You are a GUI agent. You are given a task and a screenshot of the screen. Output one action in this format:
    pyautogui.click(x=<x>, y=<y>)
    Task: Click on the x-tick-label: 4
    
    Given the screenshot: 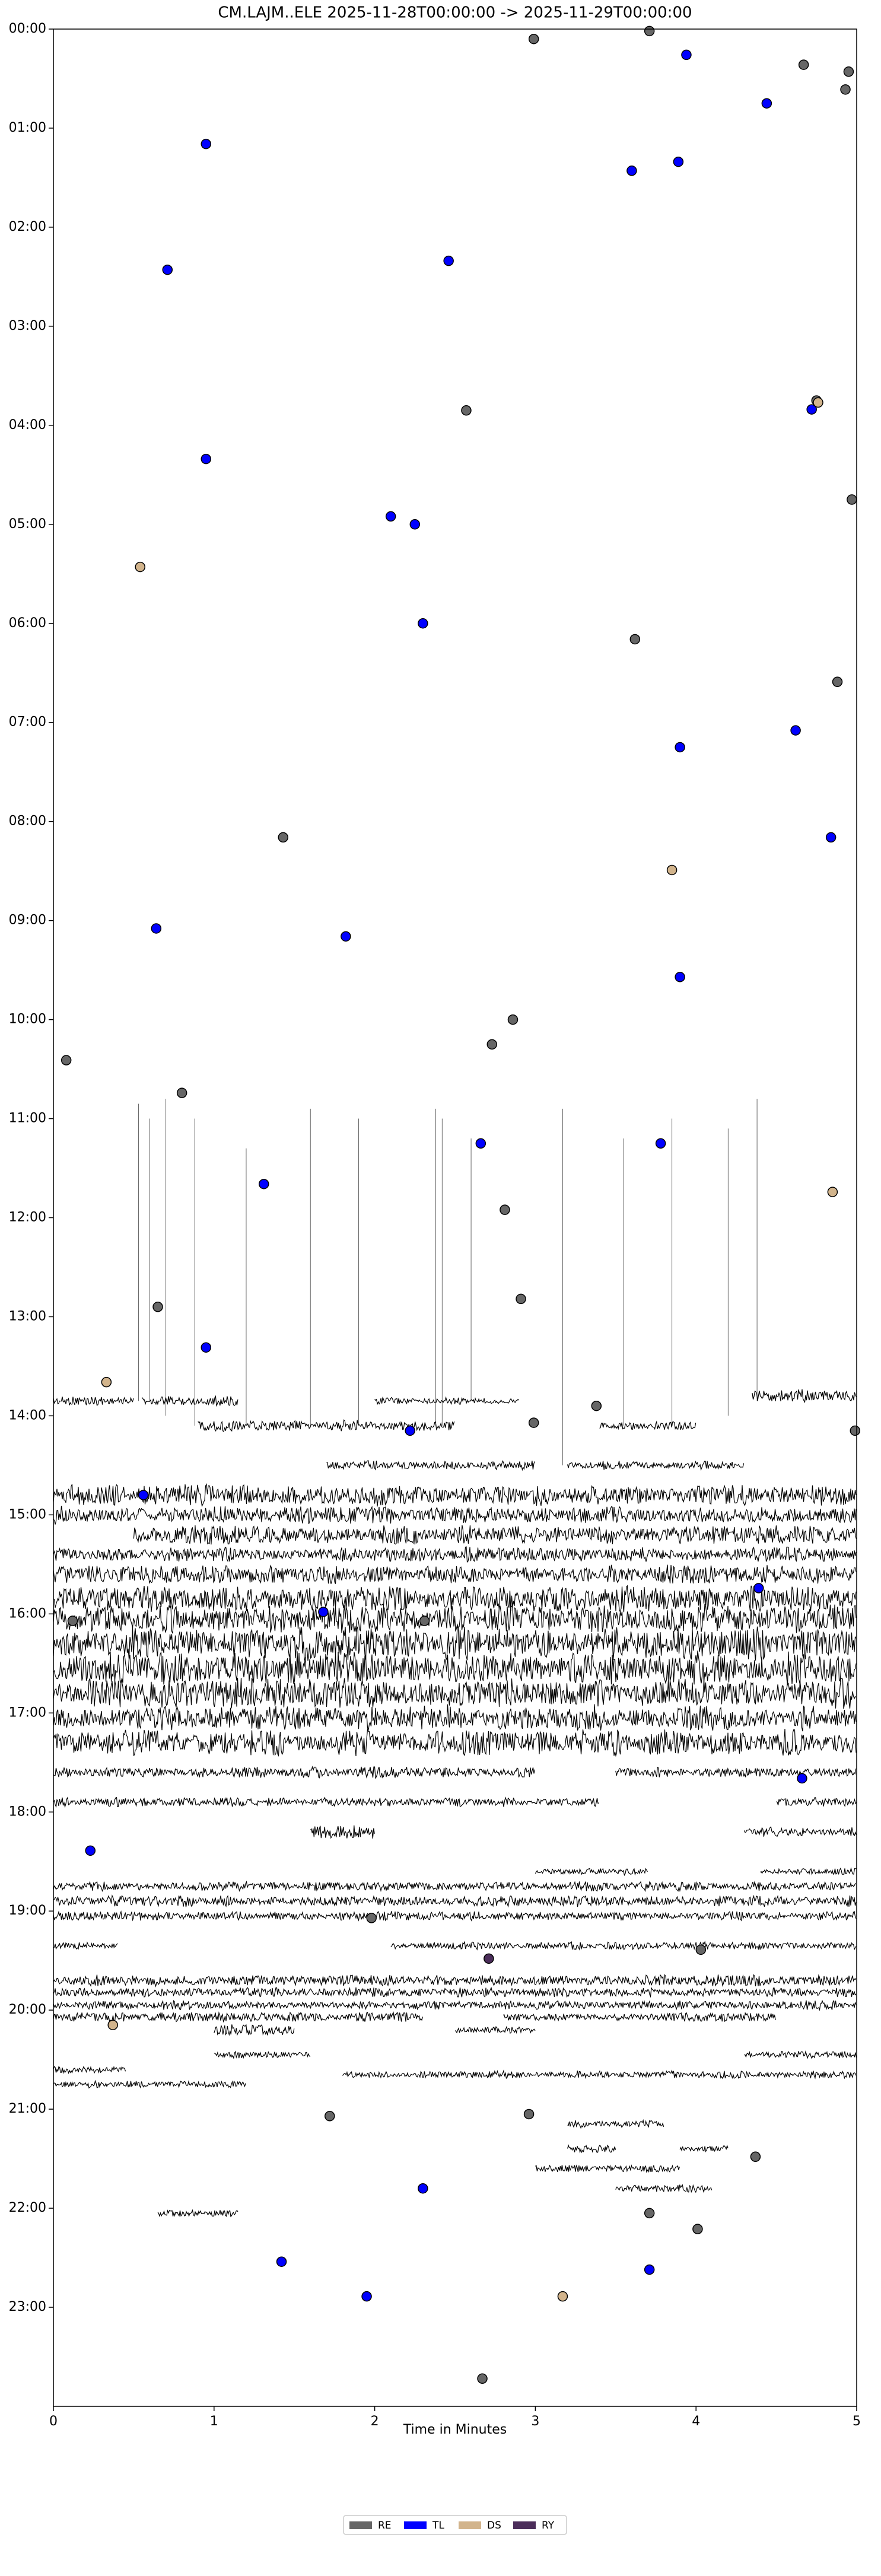 What is the action you would take?
    pyautogui.click(x=696, y=2421)
    